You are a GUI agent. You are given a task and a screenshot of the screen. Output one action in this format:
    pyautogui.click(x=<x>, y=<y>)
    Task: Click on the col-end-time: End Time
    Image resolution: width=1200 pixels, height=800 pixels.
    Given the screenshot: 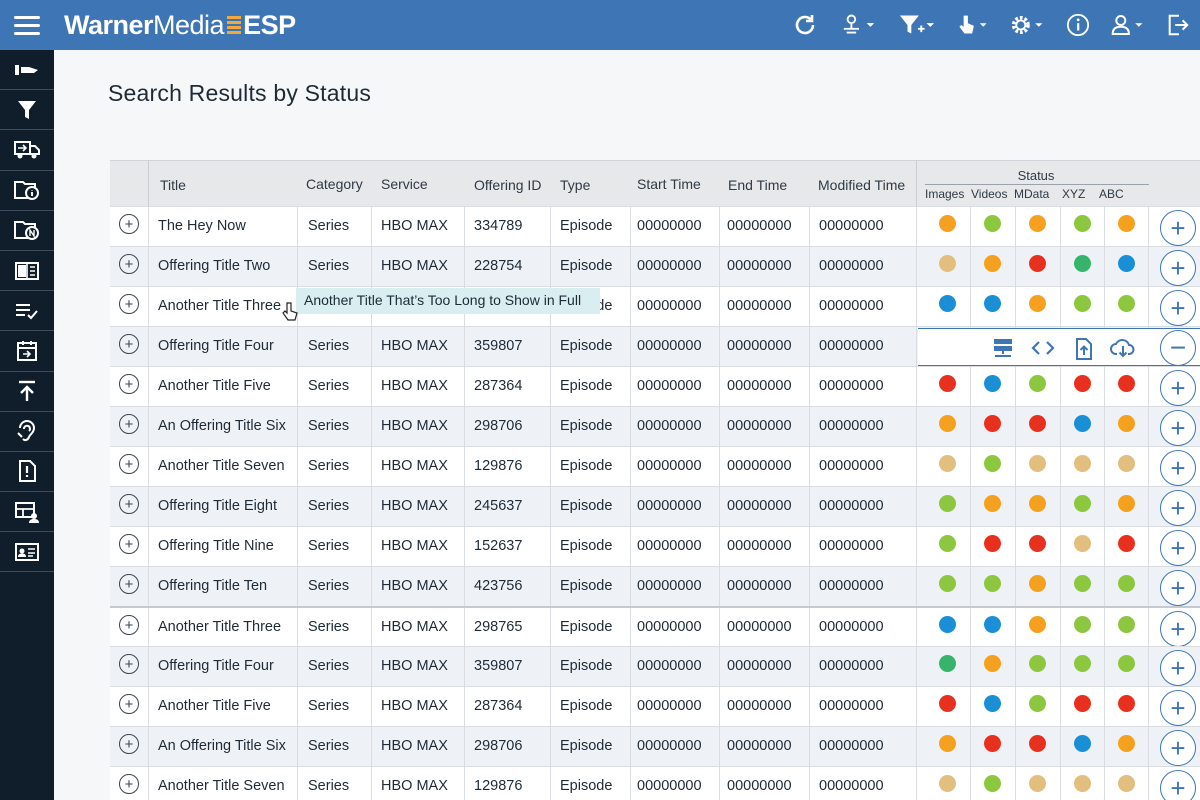 What is the action you would take?
    pyautogui.click(x=758, y=185)
    